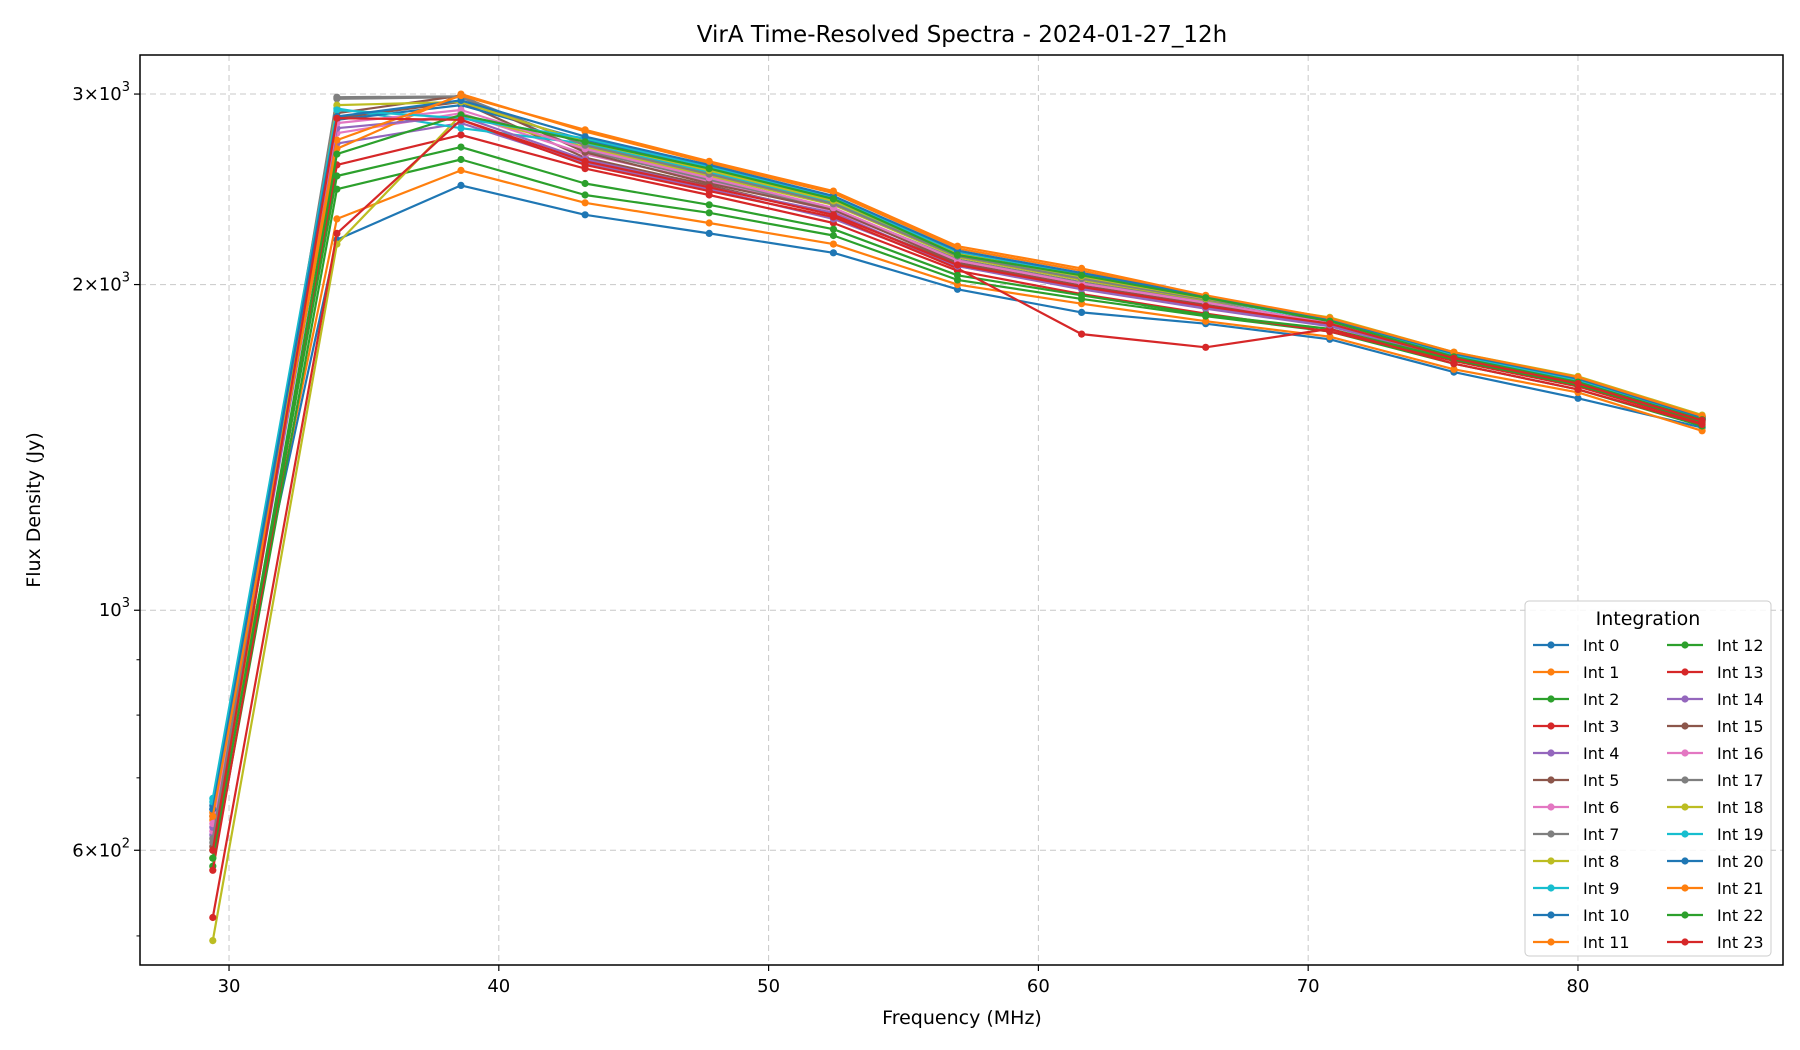 Image resolution: width=1800 pixels, height=1050 pixels. I want to click on y-tick-exponent: 2, so click(126, 843).